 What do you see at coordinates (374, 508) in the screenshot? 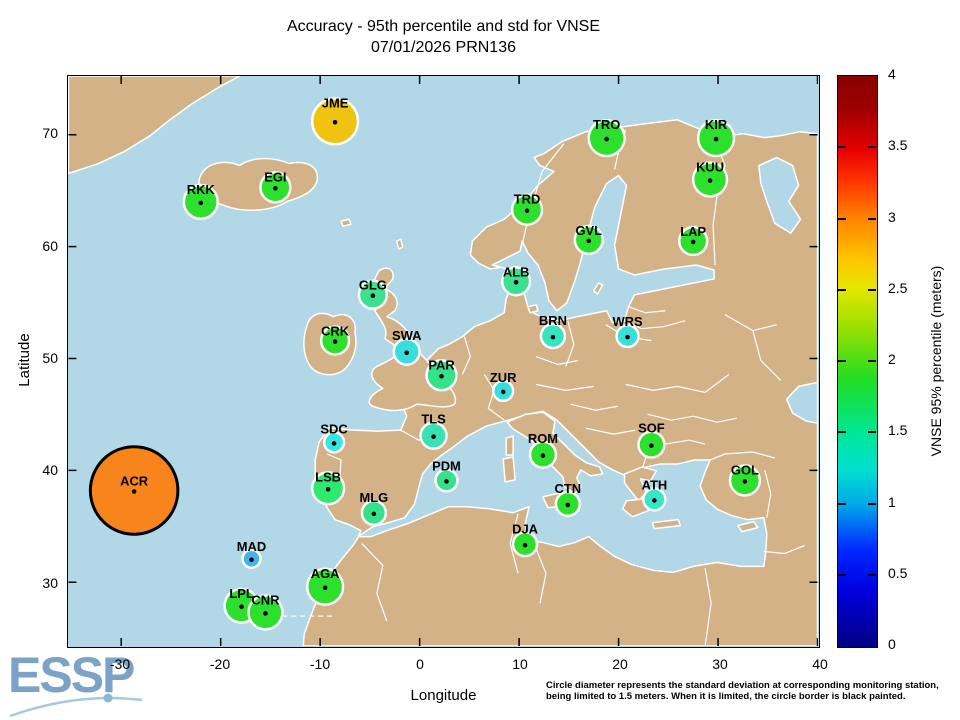
I see `station-MLG: MLG` at bounding box center [374, 508].